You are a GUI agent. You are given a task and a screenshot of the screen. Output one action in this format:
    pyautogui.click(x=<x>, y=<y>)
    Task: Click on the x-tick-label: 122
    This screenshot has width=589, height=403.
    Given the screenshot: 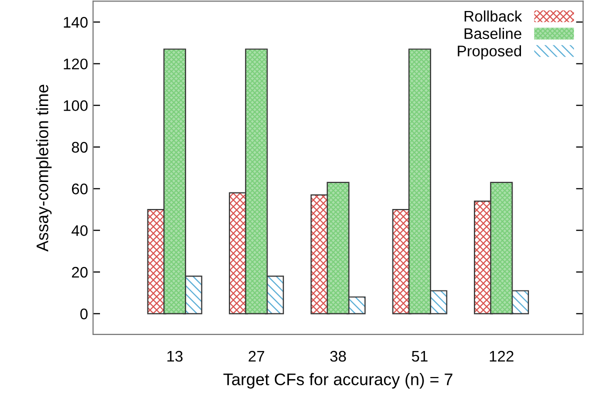 What is the action you would take?
    pyautogui.click(x=502, y=356)
    